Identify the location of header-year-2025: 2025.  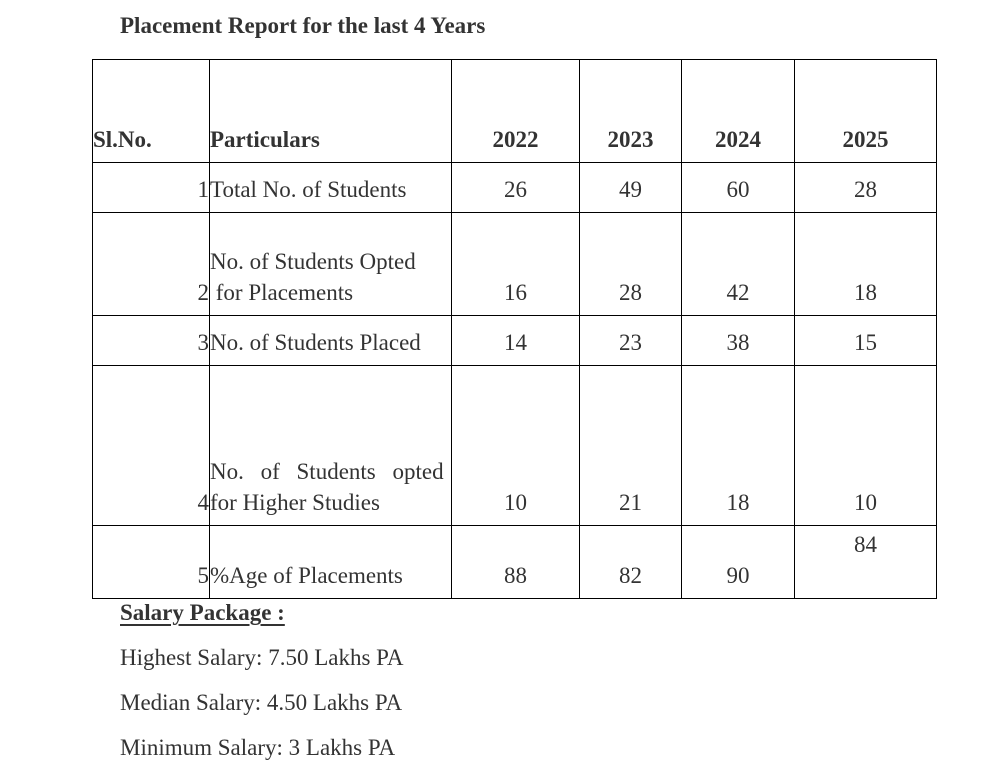
(865, 111).